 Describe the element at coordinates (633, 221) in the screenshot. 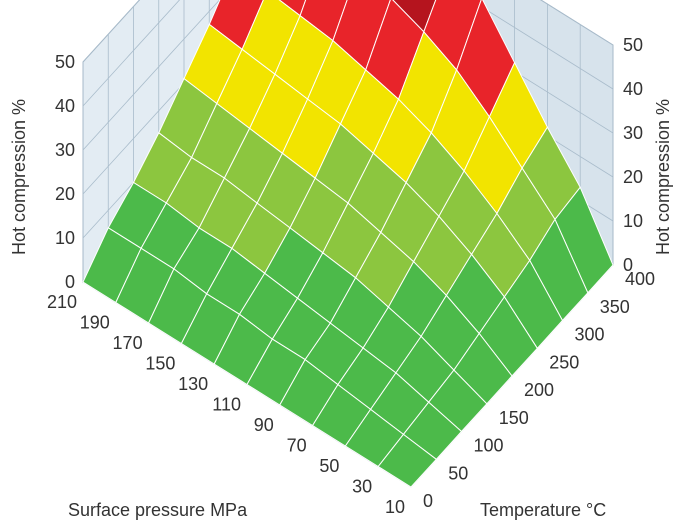

I see `z-tick-label-right: 10` at that location.